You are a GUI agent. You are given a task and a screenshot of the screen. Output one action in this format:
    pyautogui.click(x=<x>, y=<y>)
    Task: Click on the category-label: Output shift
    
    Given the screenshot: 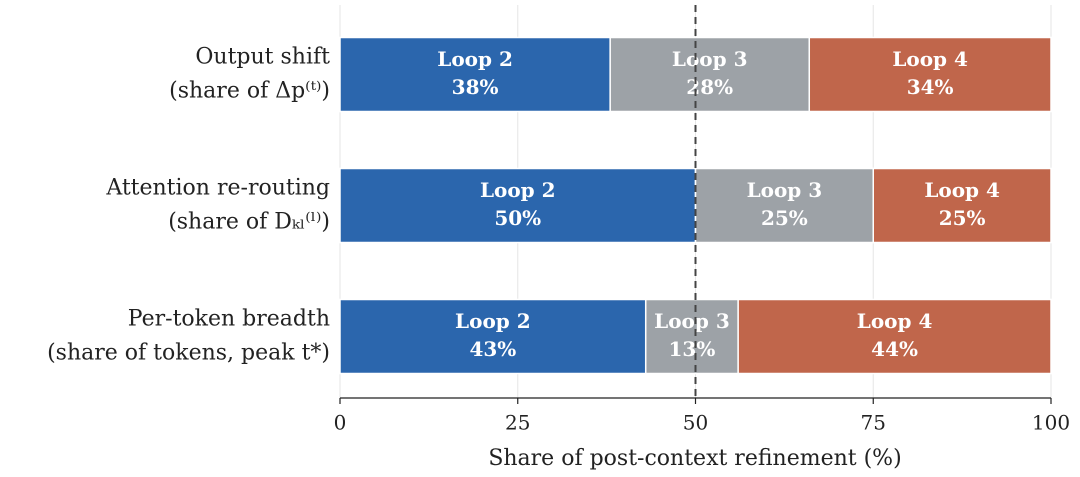 What is the action you would take?
    pyautogui.click(x=262, y=57)
    